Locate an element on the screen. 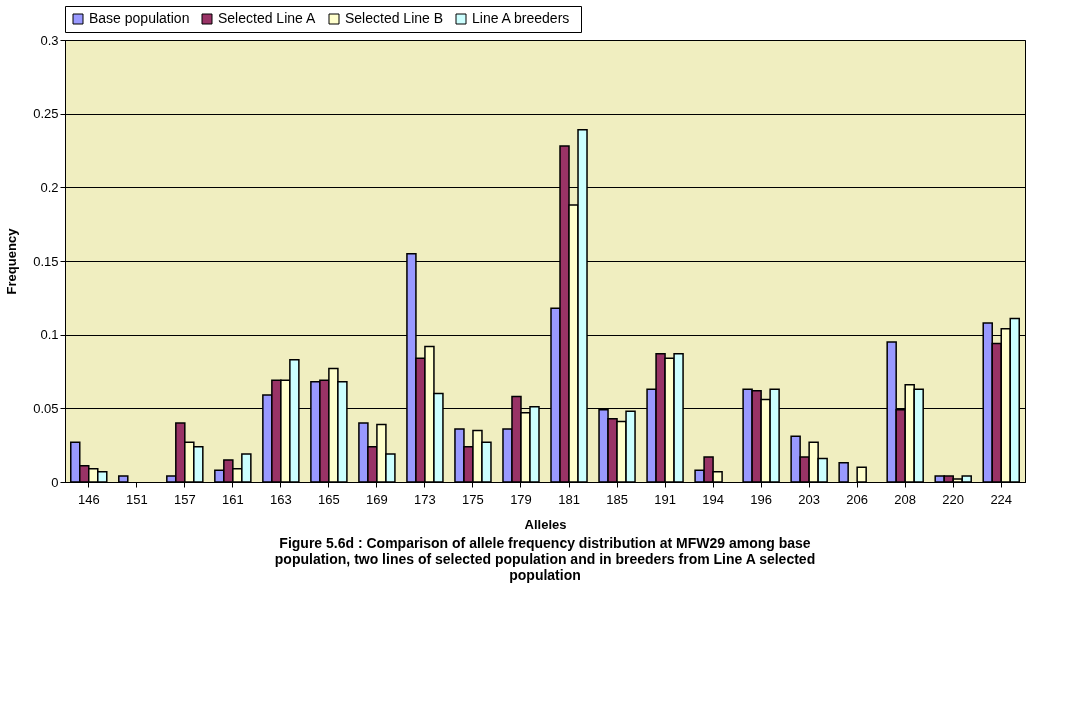 This screenshot has width=1089, height=710. x-tick-label: 196 is located at coordinates (761, 499).